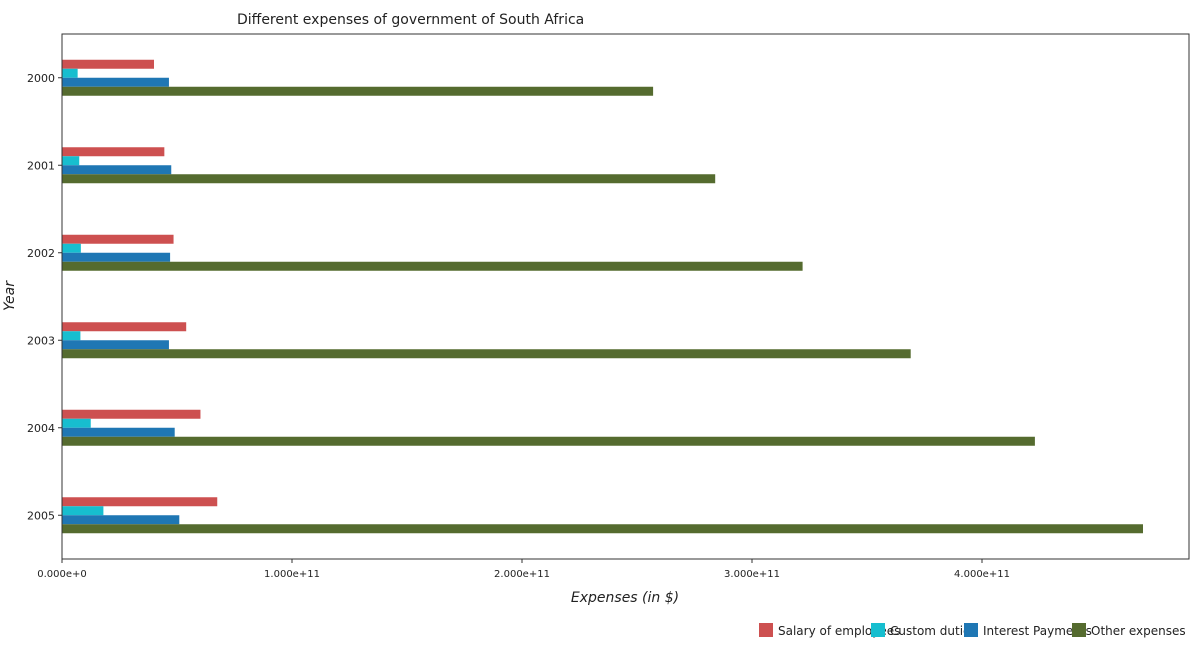 The image size is (1198, 654). Describe the element at coordinates (41, 428) in the screenshot. I see `y-tick-label: 2004` at that location.